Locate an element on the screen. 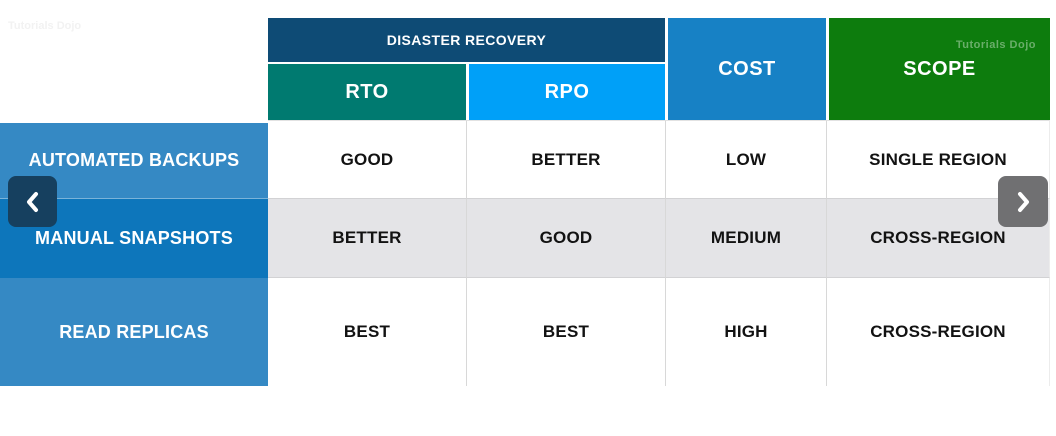  column-header-cost: COST is located at coordinates (745, 69).